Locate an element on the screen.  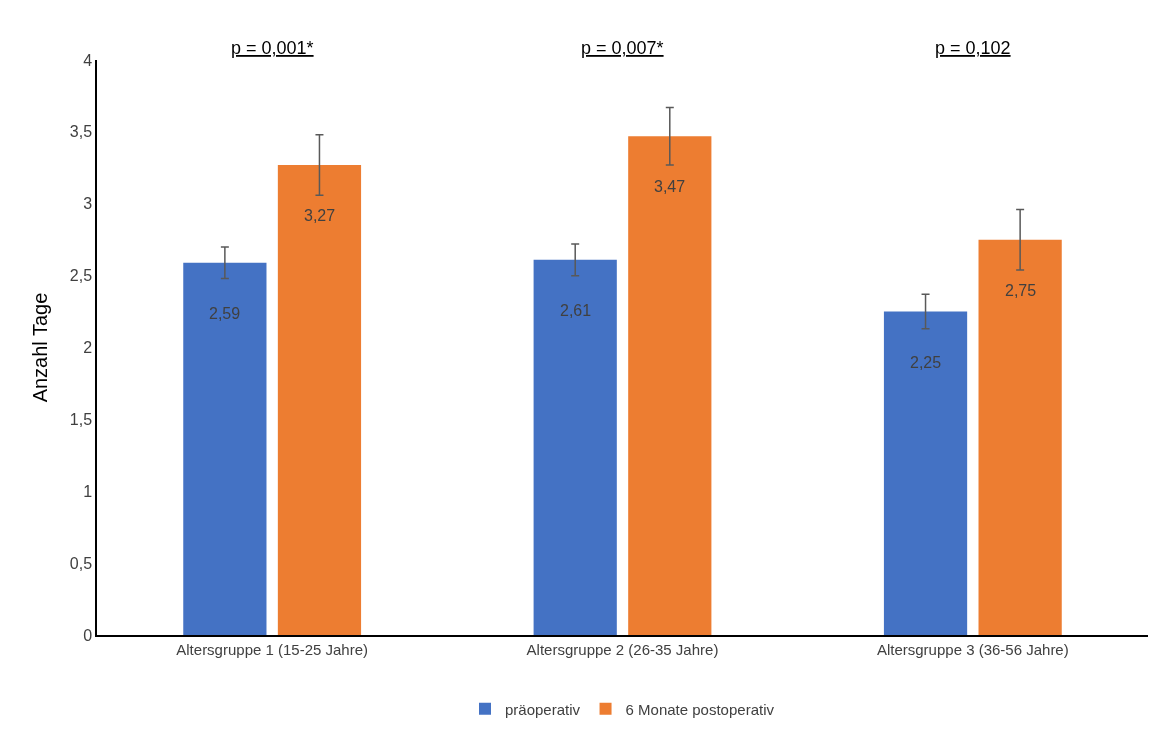
y-axis-title: Anzahl Tage is located at coordinates (39, 347).